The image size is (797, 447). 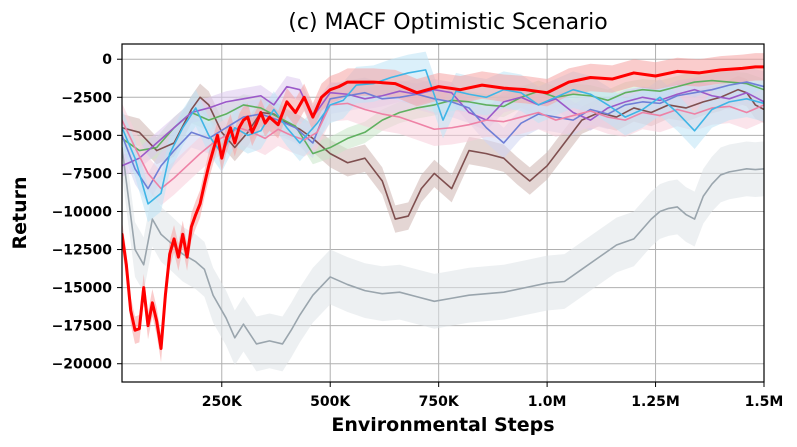 What do you see at coordinates (447, 22) in the screenshot?
I see `chart-title: (c) MACF Optimistic Scenario` at bounding box center [447, 22].